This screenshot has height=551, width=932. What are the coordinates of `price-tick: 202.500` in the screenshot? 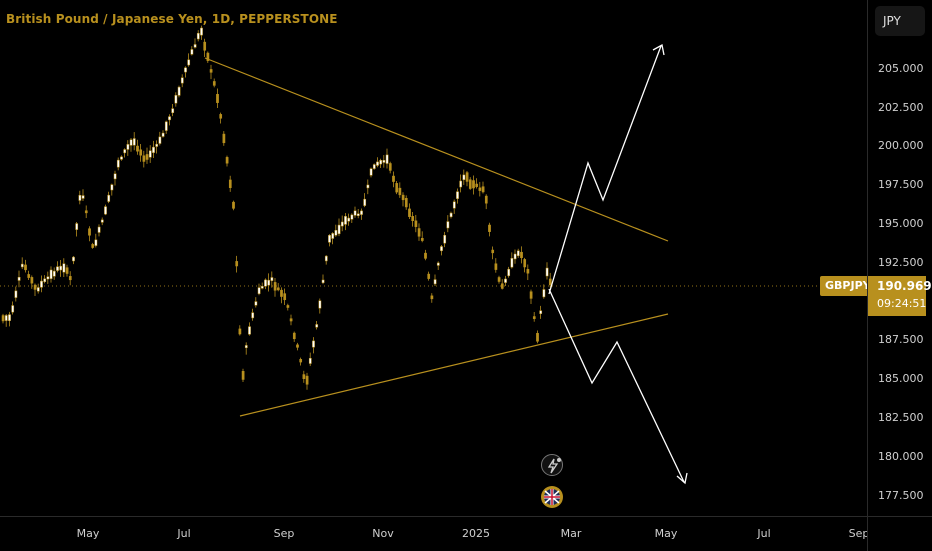 It's located at (901, 107).